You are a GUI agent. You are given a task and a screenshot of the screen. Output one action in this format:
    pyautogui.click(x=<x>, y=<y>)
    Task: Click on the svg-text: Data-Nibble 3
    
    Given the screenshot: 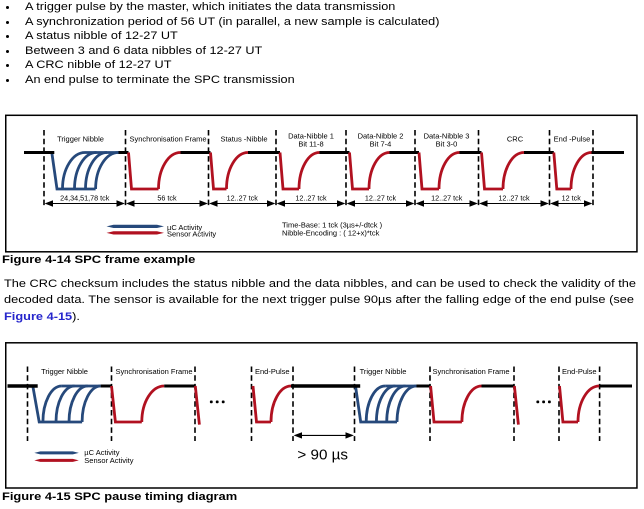 What is the action you would take?
    pyautogui.click(x=447, y=135)
    